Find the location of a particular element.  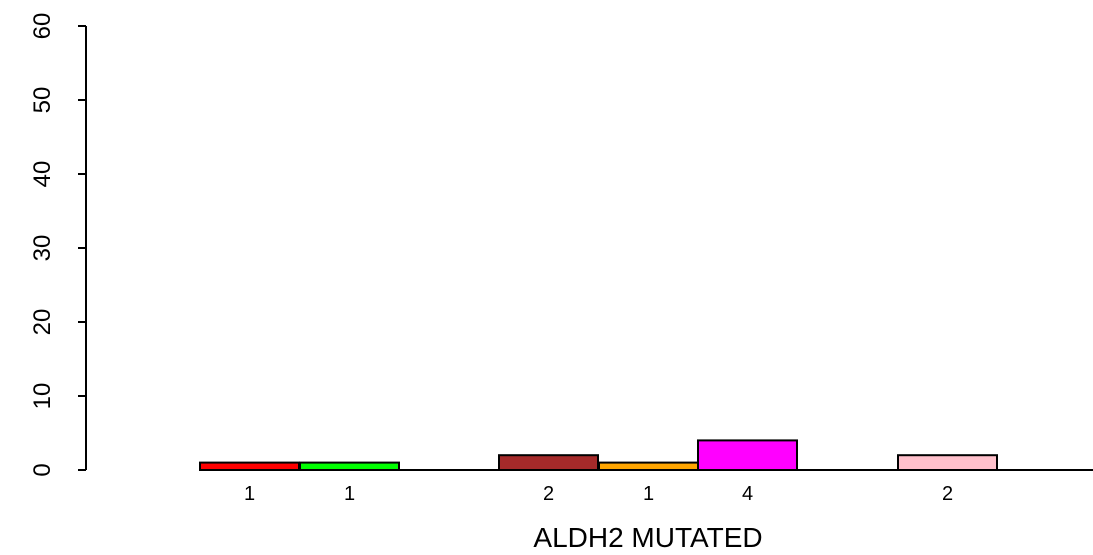

bar-value-label: 4 is located at coordinates (747, 494).